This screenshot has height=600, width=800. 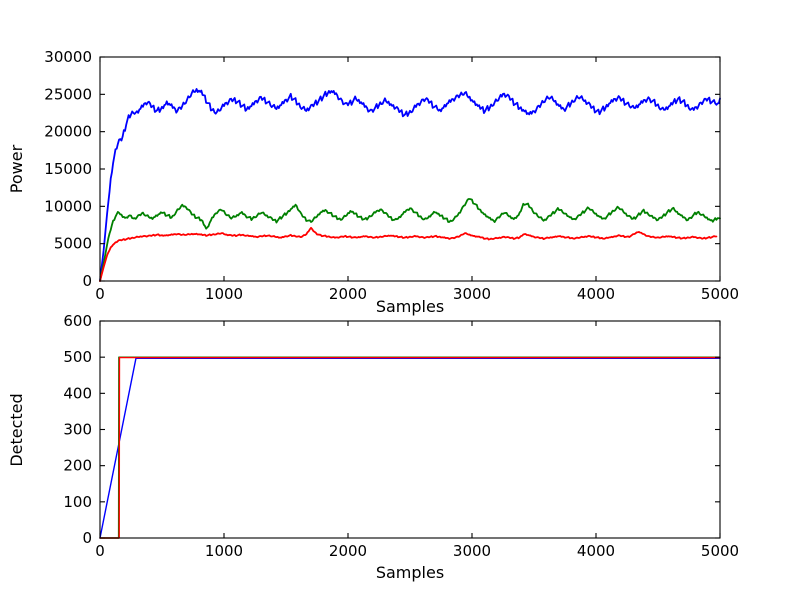 What do you see at coordinates (77, 321) in the screenshot?
I see `y-tick-label: 600` at bounding box center [77, 321].